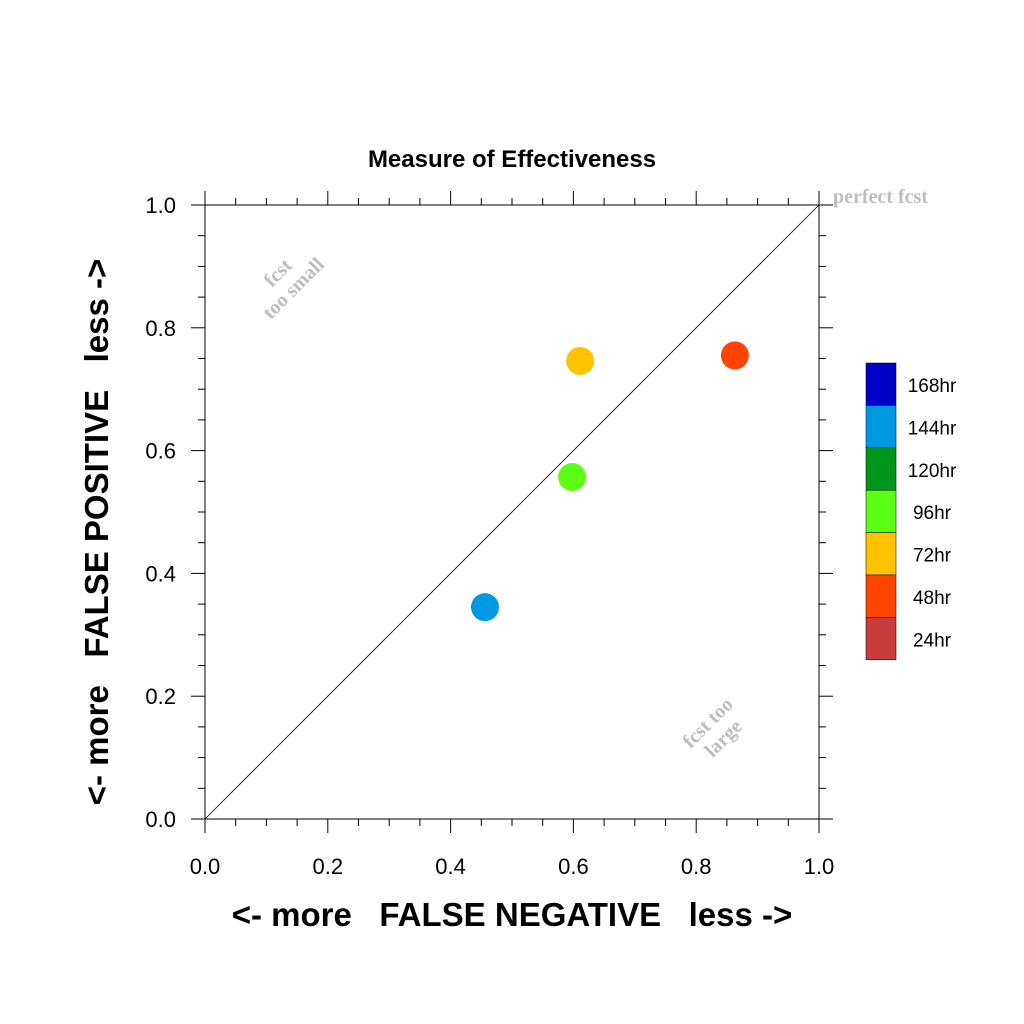 The image size is (1024, 1024). Describe the element at coordinates (881, 384) in the screenshot. I see `legend-swatch-168hr` at that location.